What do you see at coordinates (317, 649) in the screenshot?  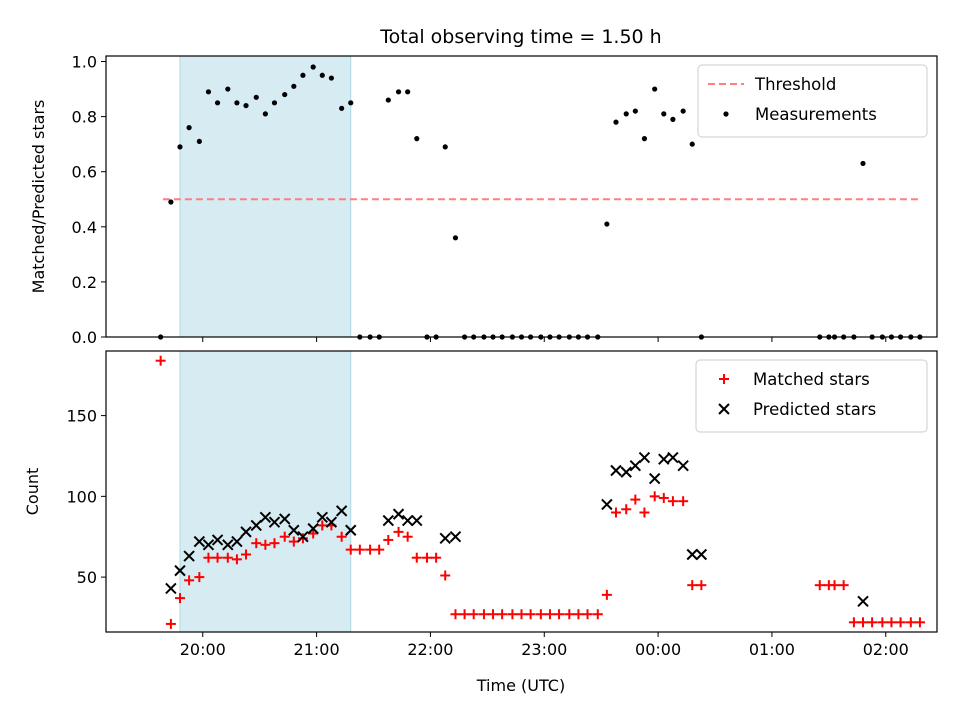 I see `x-tick-label: 21:00` at bounding box center [317, 649].